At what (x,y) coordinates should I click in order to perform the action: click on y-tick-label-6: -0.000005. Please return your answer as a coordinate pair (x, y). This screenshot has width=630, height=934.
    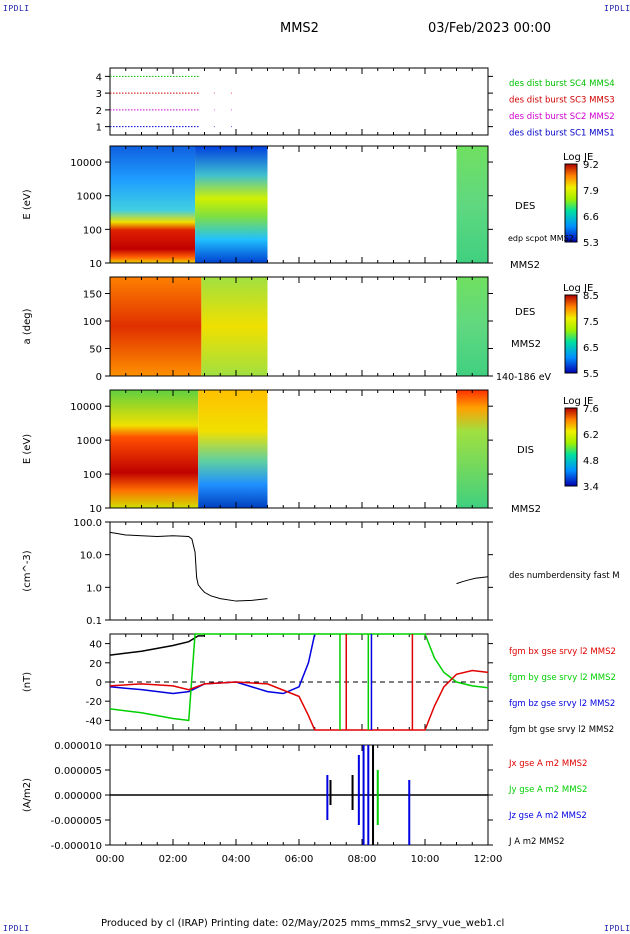
    Looking at the image, I should click on (76, 821).